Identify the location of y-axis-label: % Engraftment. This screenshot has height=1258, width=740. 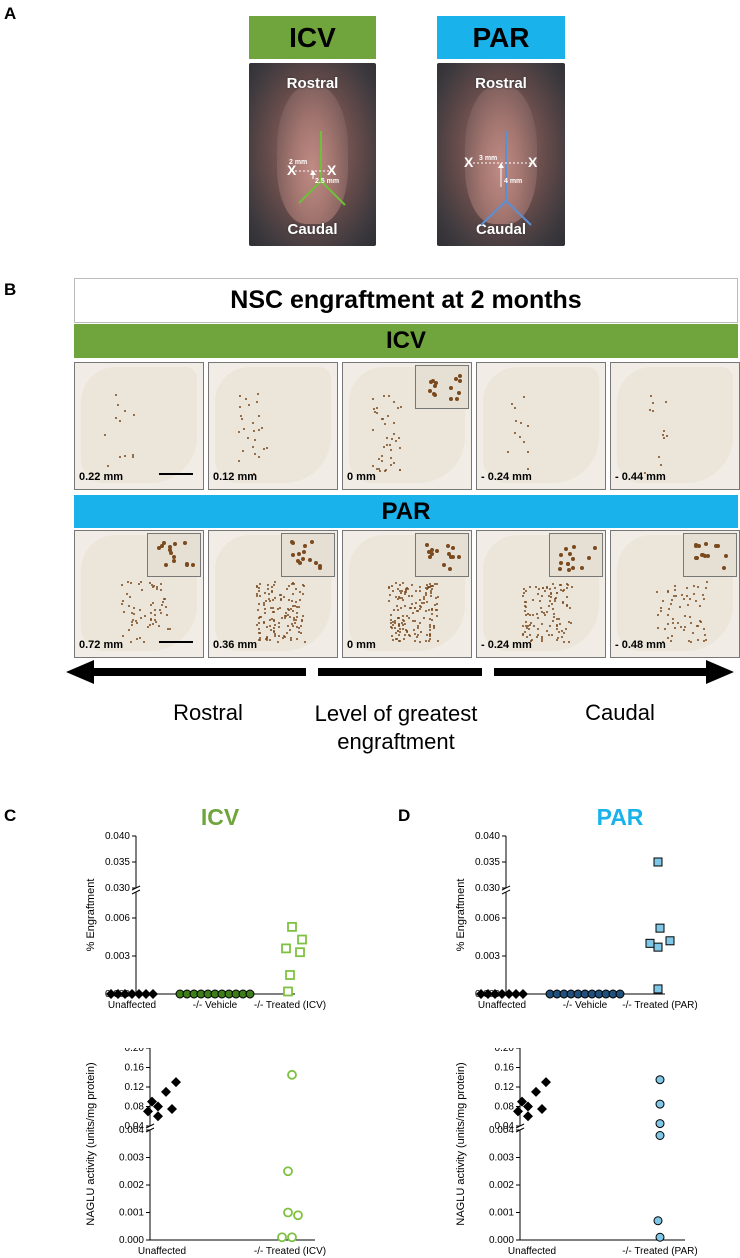
(461, 915).